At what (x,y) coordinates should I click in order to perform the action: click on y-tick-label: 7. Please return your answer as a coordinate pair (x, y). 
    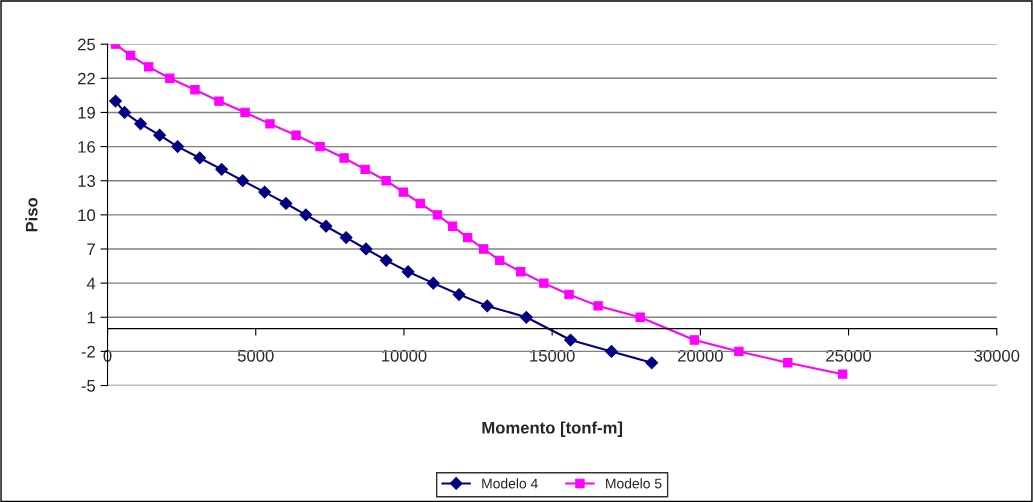
    Looking at the image, I should click on (91, 249).